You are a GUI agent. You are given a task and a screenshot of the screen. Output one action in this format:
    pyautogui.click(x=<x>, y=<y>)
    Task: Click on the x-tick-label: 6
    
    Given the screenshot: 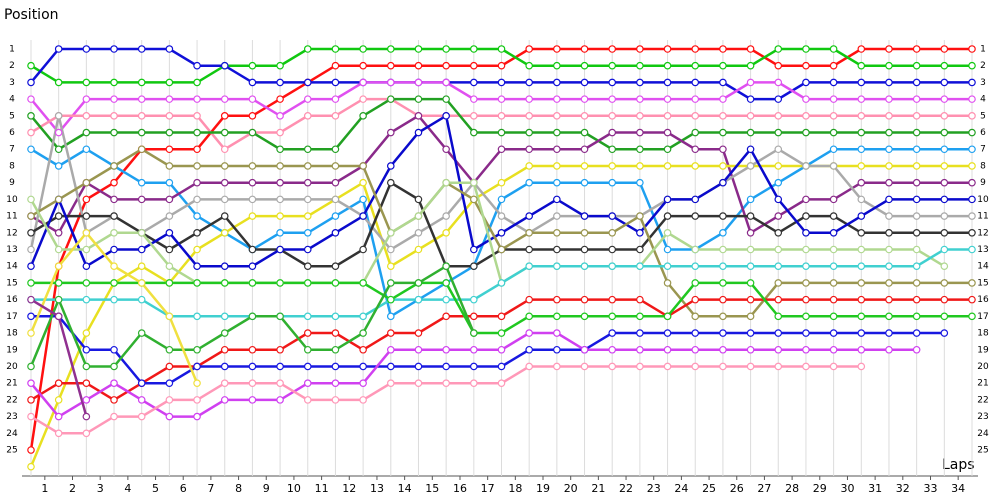 What is the action you would take?
    pyautogui.click(x=183, y=488)
    